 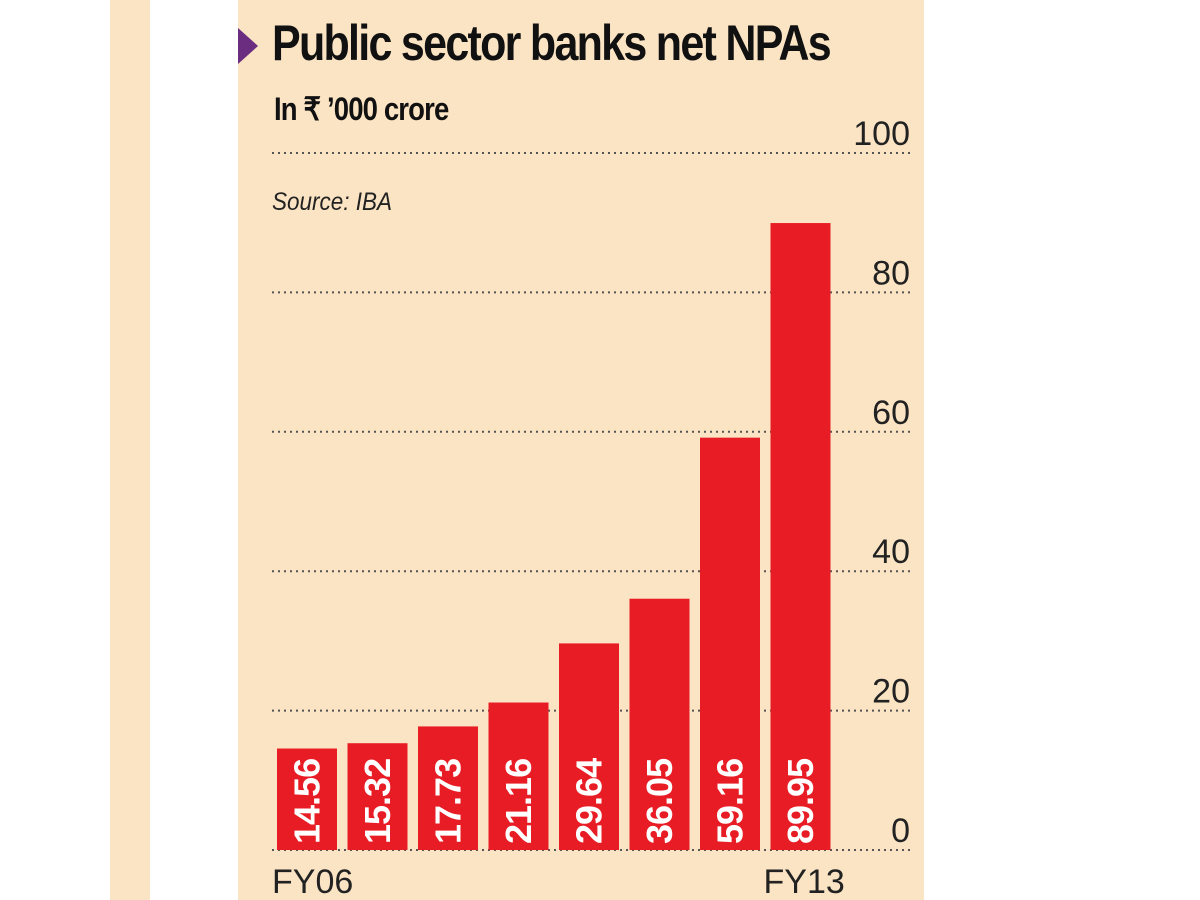 I want to click on x-tick-label: FY06, so click(x=312, y=881).